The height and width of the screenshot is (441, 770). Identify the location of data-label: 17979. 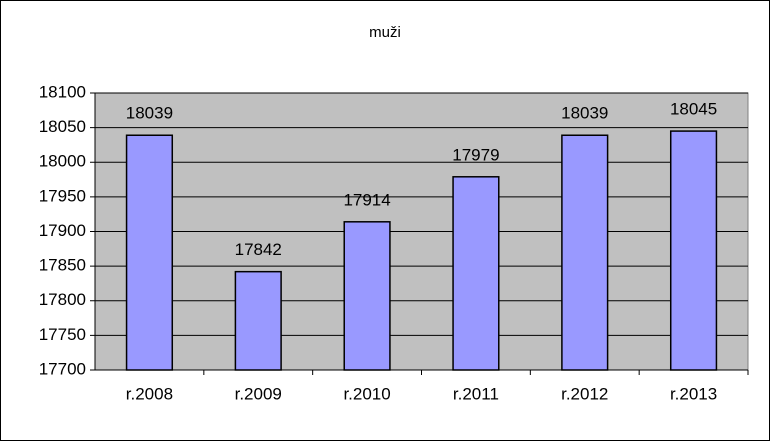
(475, 154).